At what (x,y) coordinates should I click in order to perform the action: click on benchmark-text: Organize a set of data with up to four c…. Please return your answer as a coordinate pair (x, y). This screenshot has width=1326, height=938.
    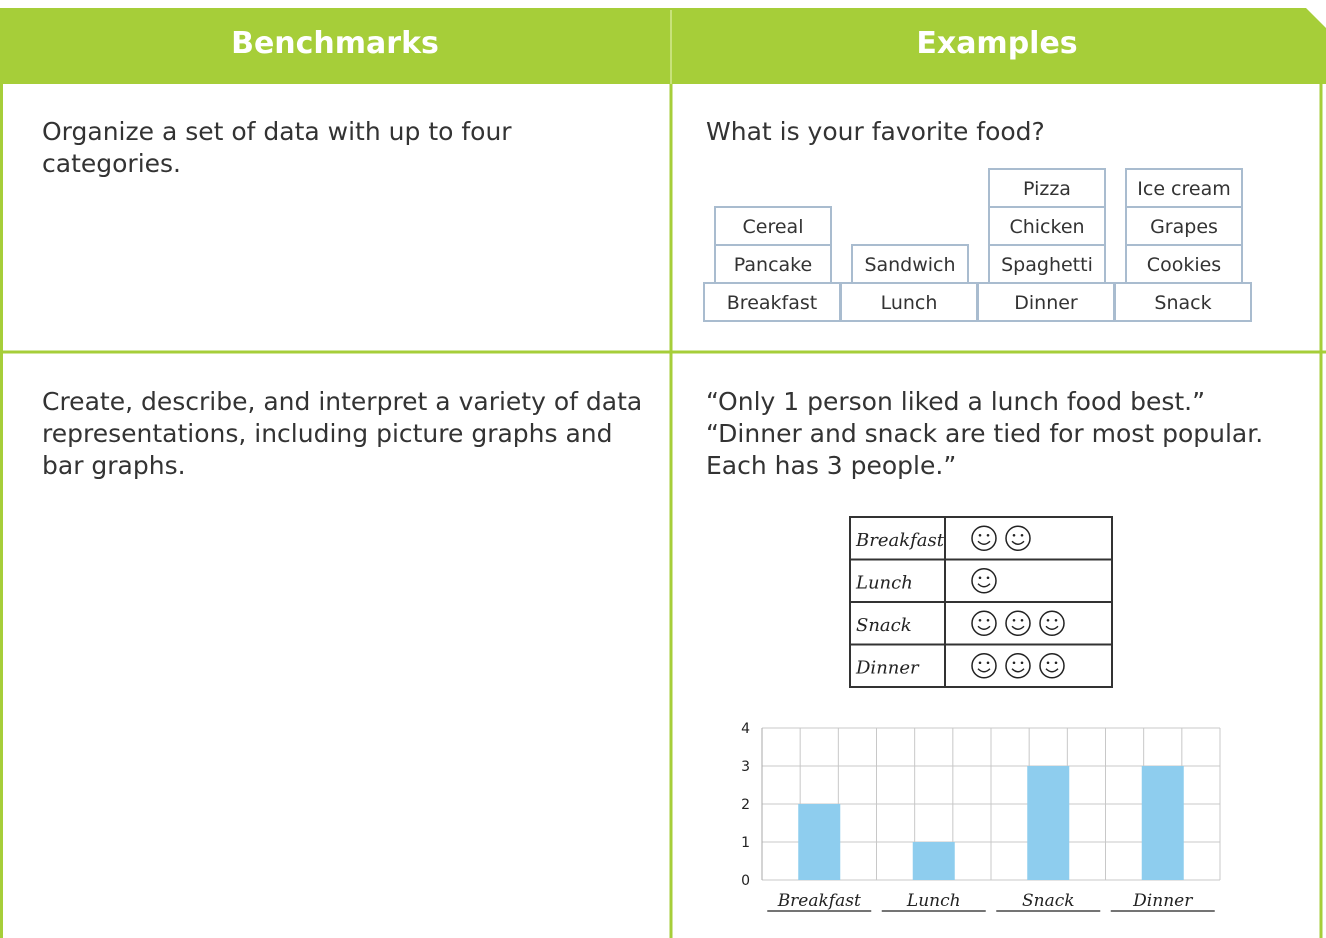
    Looking at the image, I should click on (277, 147).